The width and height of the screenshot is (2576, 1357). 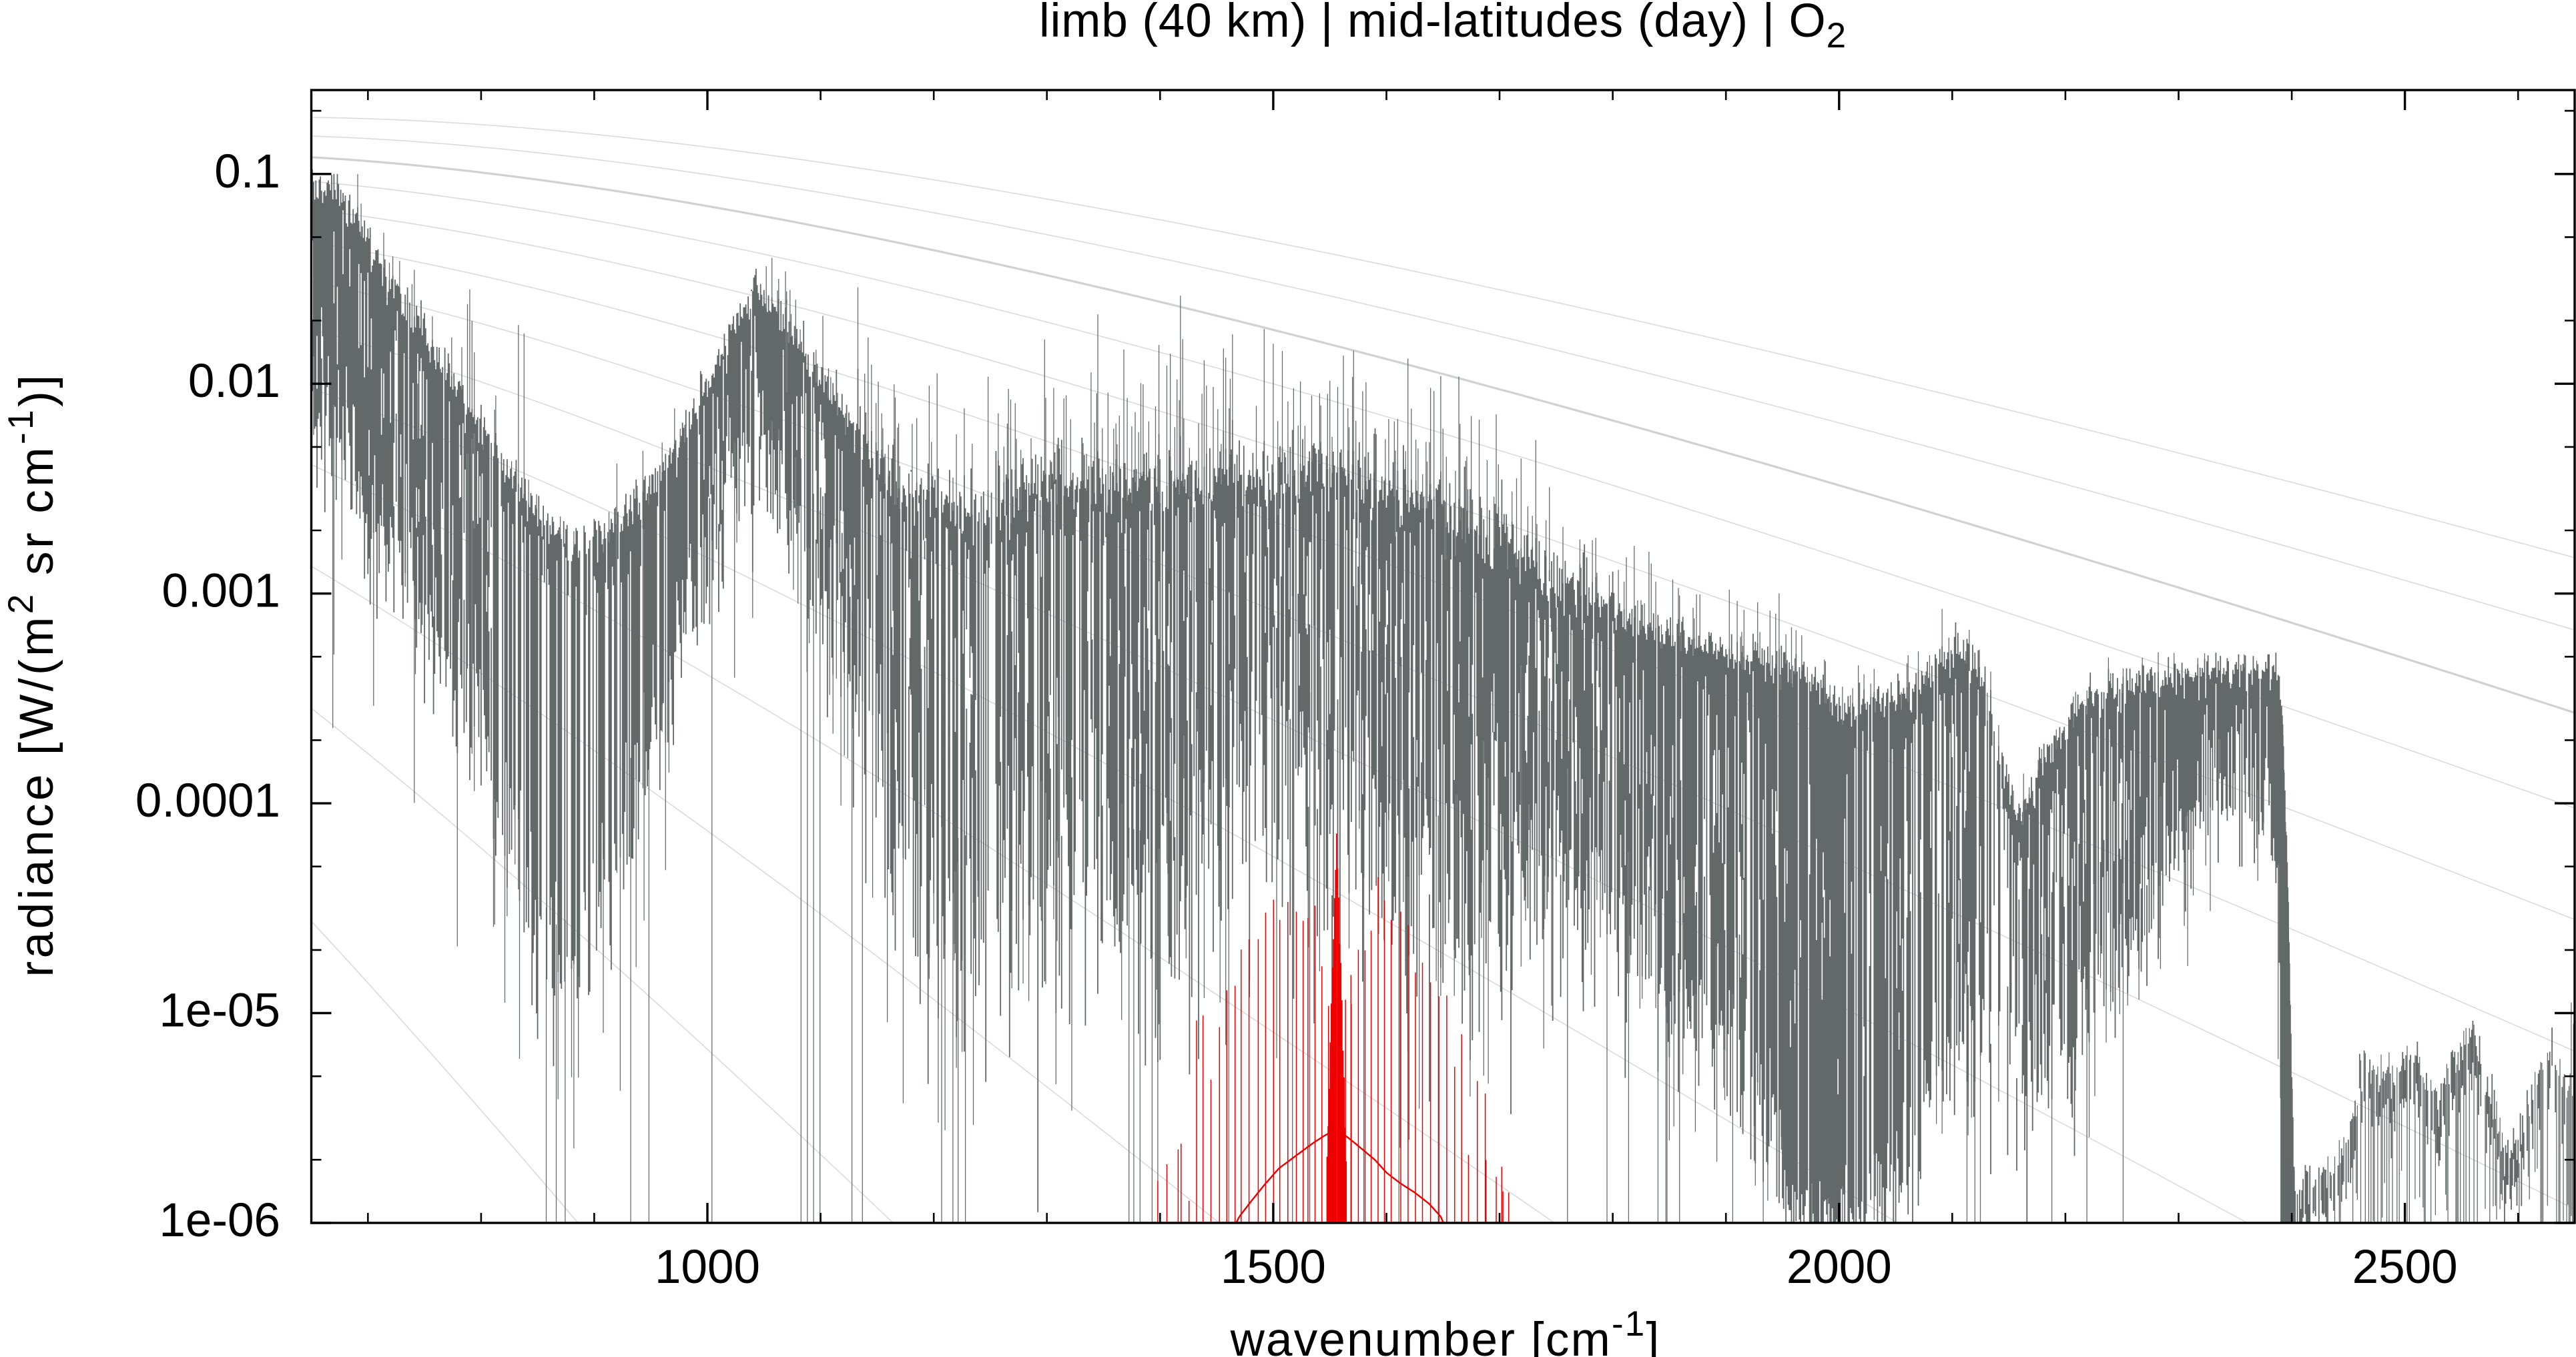 What do you see at coordinates (708, 1267) in the screenshot?
I see `svg-text: 1000` at bounding box center [708, 1267].